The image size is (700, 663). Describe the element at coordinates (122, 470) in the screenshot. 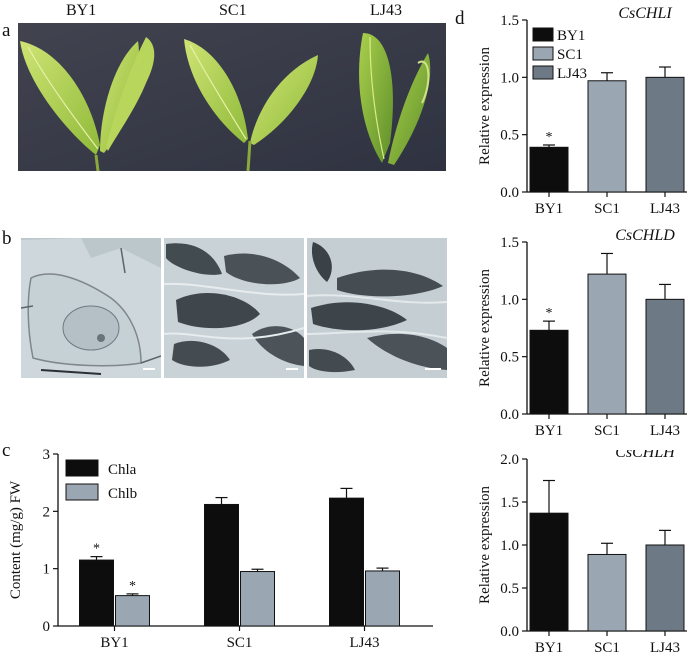

I see `legend-label-chla: Chla` at that location.